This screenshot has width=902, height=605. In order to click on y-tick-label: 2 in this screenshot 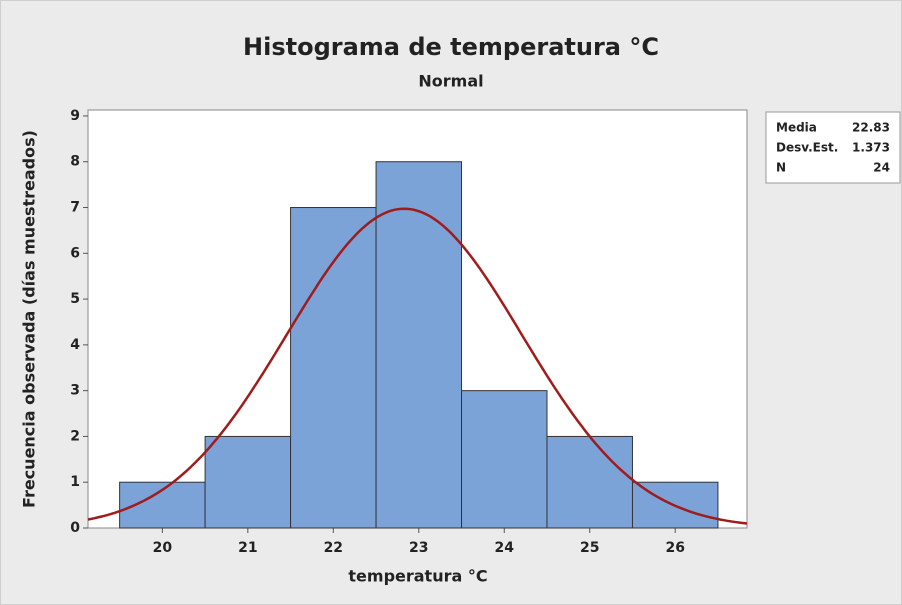, I will do `click(75, 436)`.